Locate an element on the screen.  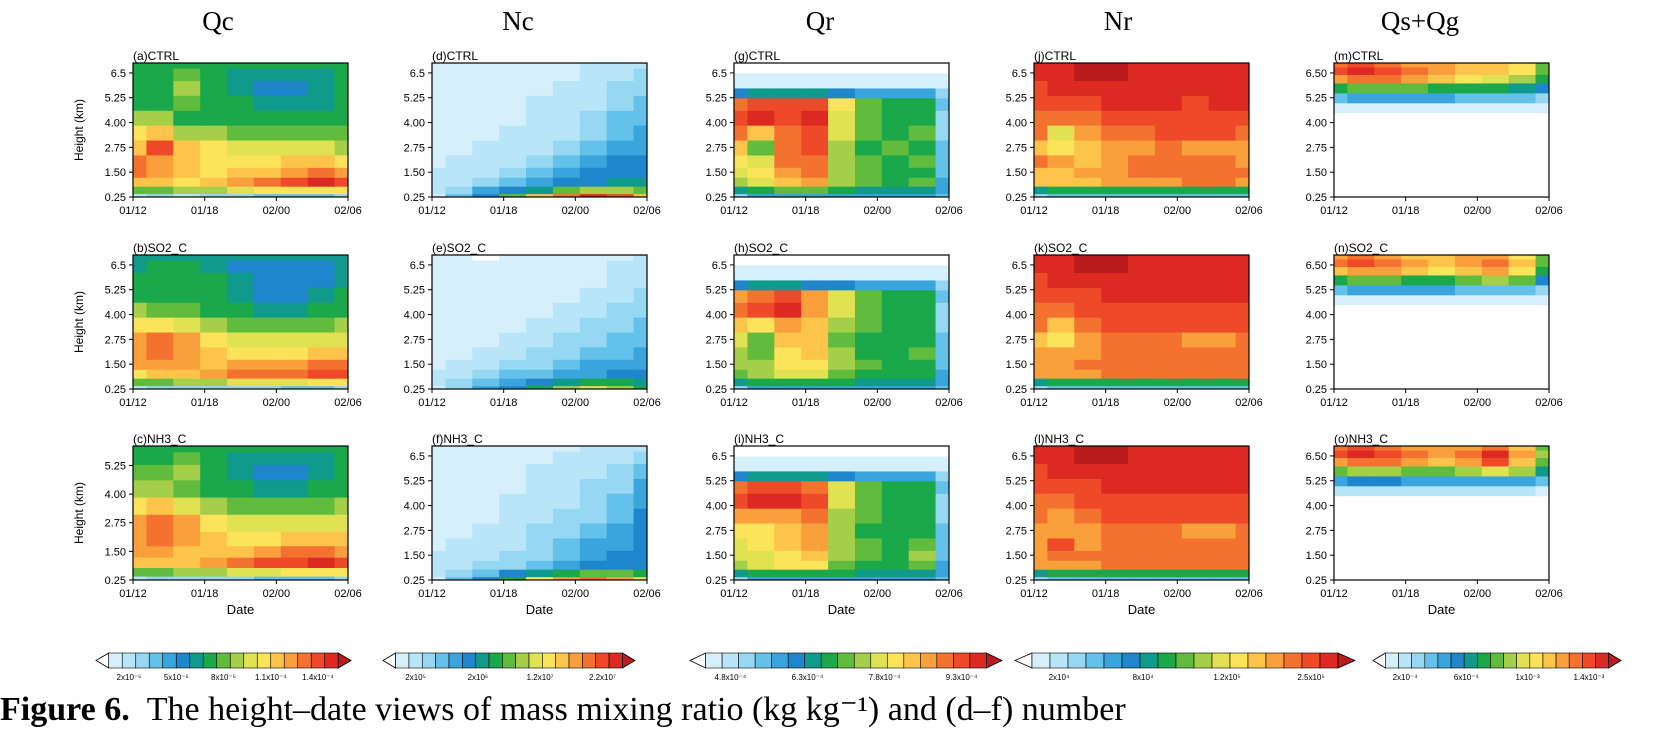
colorbar-label: 4.8x10⁻⁴ is located at coordinates (731, 677).